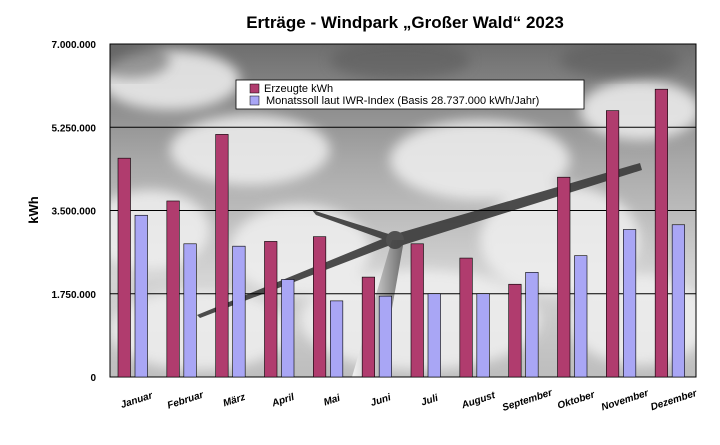  Describe the element at coordinates (478, 401) in the screenshot. I see `x-tick-label: August` at that location.